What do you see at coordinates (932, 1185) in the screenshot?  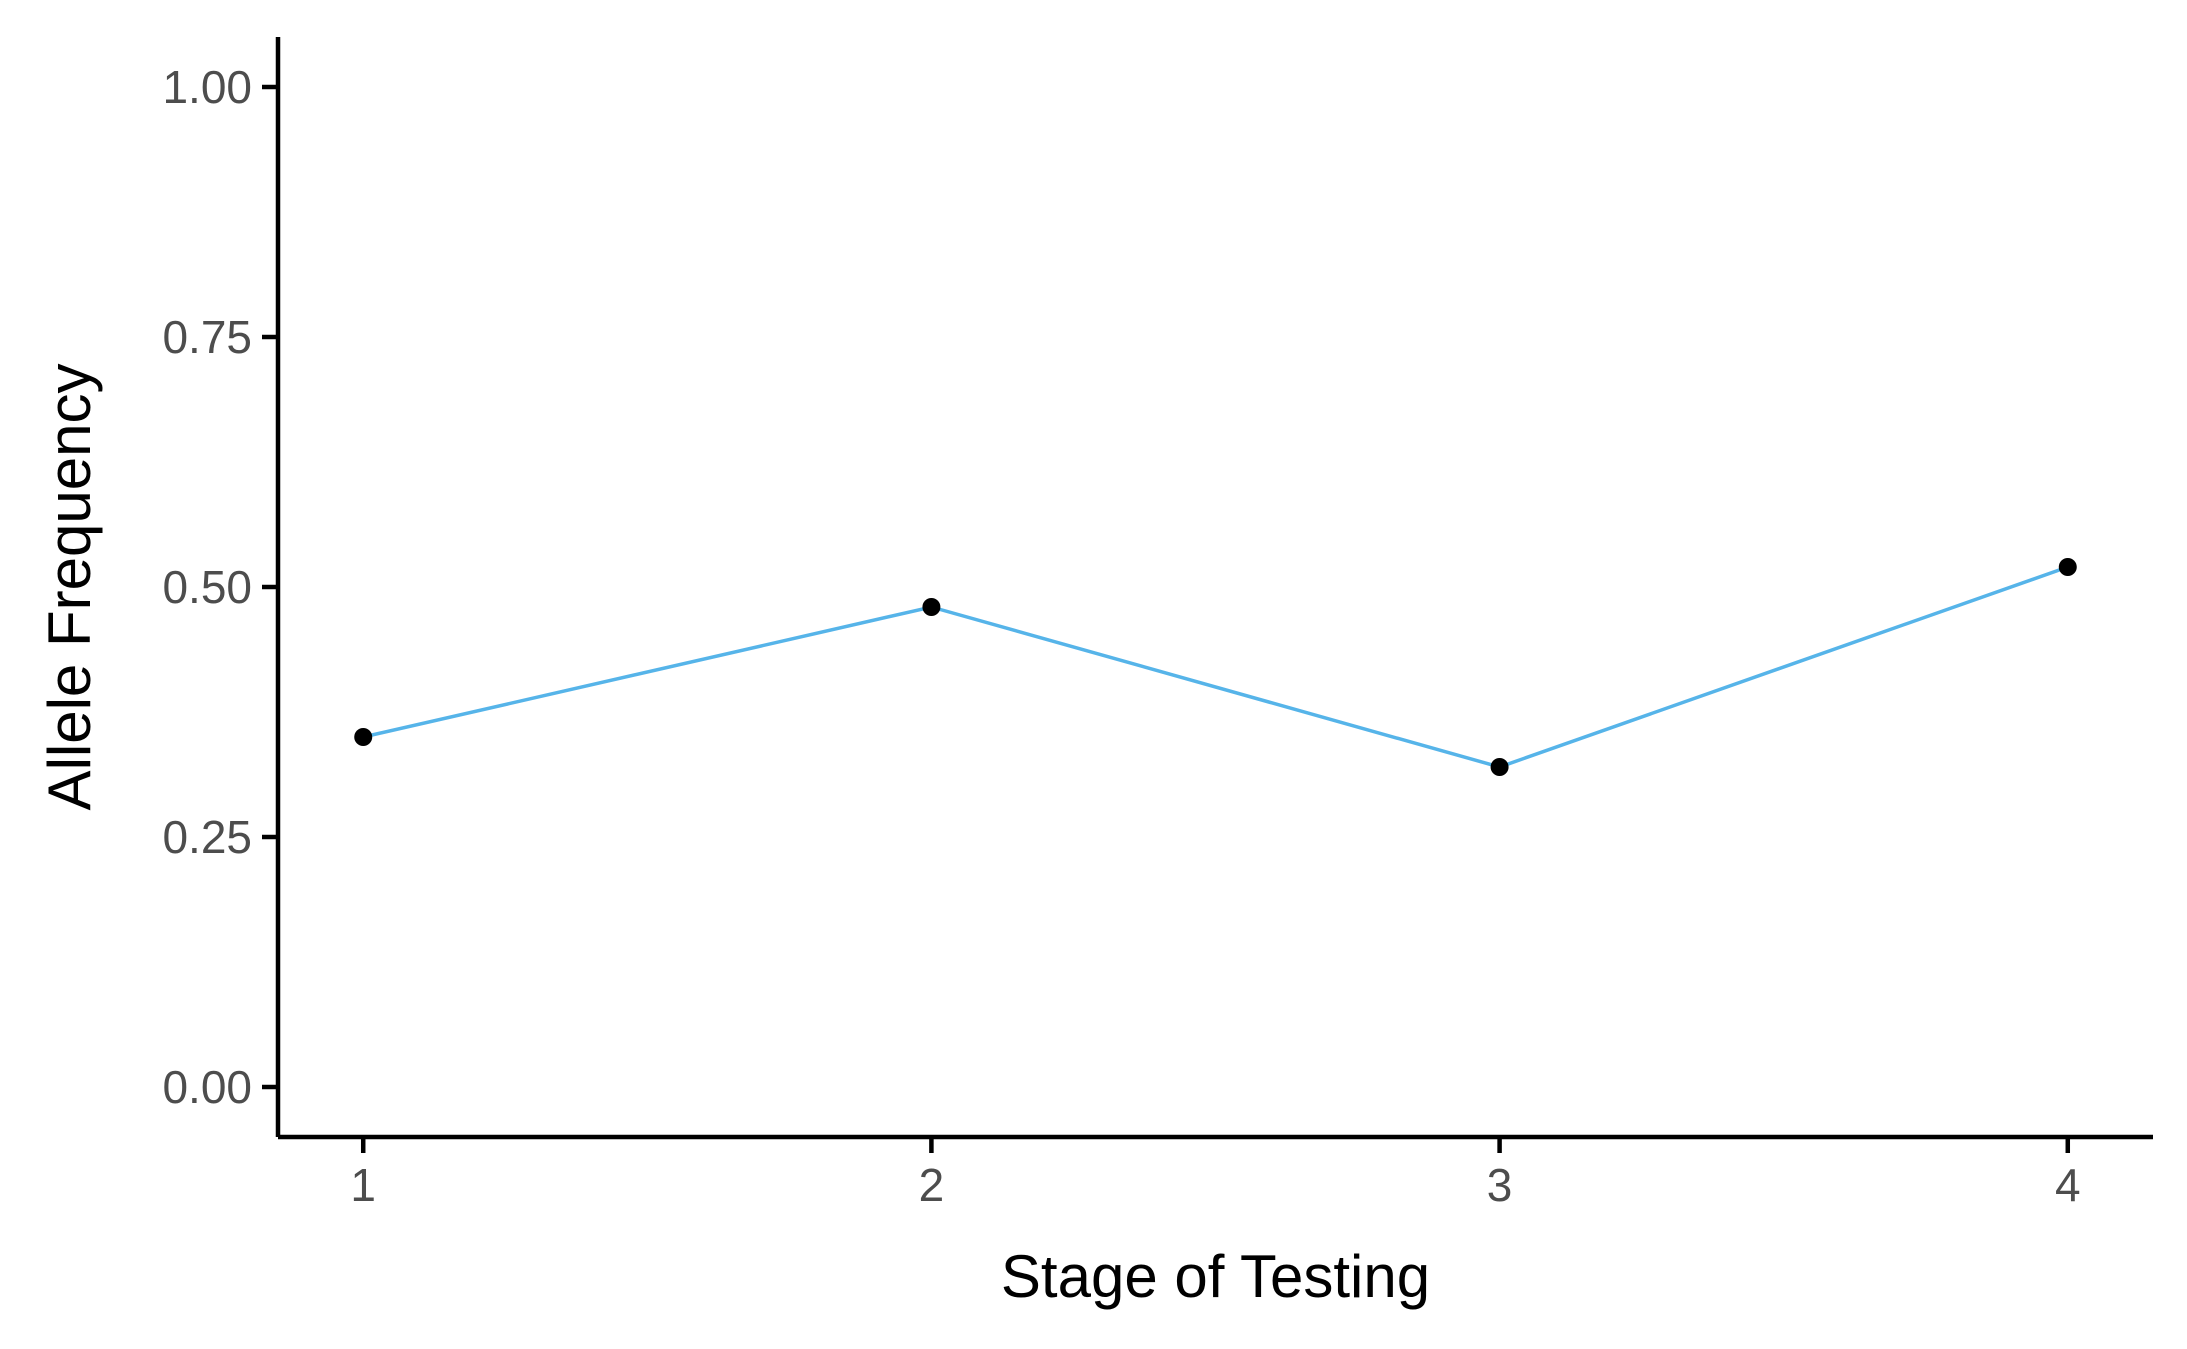 I see `x-tick-label: 2` at bounding box center [932, 1185].